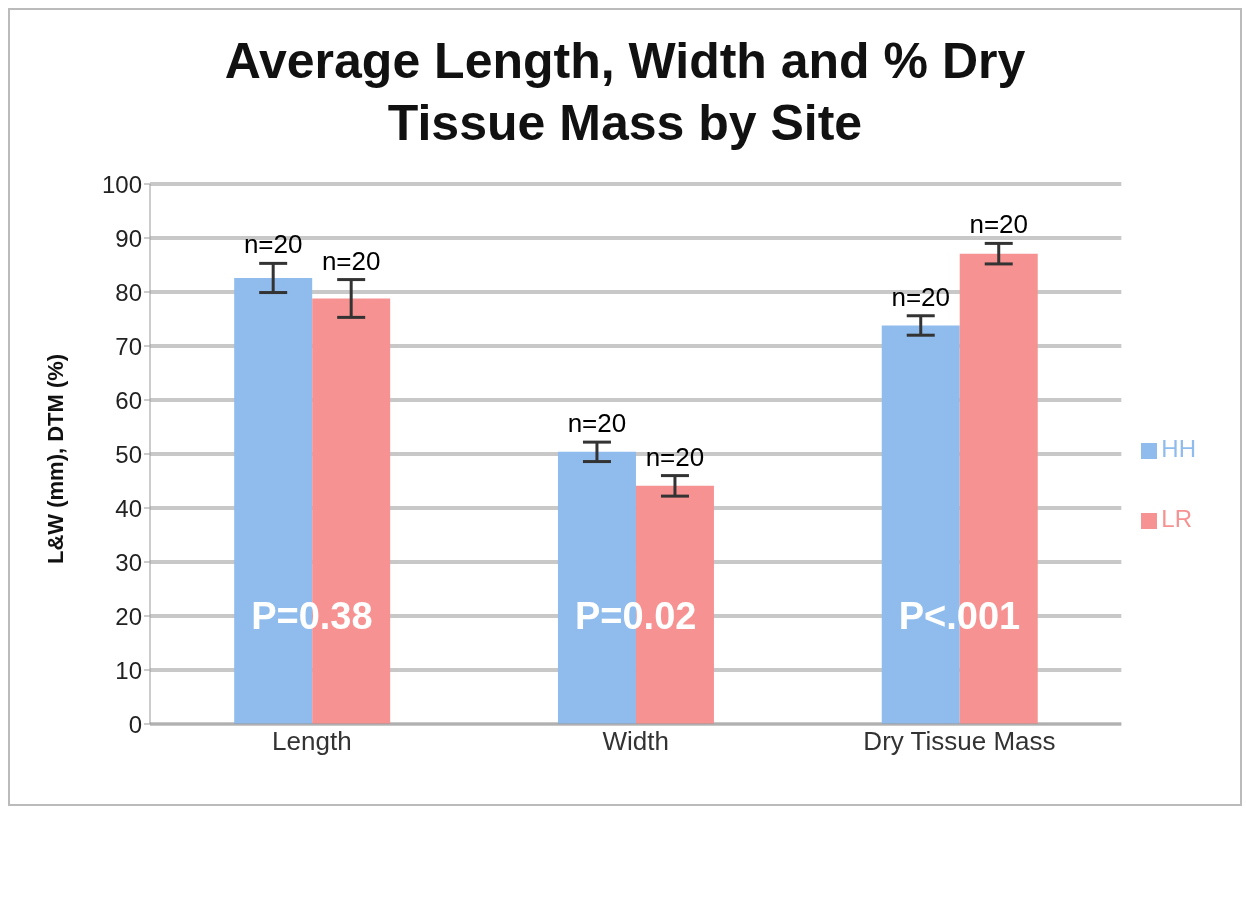 This screenshot has width=1246, height=912. I want to click on y-axis-title: L&W (mm), DTM (%), so click(55, 458).